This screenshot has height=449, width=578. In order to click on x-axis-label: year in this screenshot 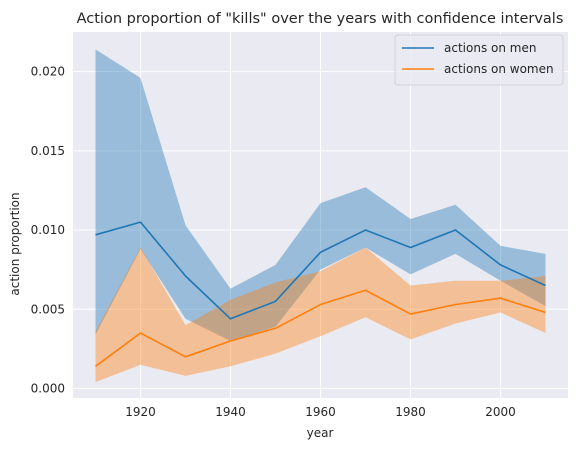, I will do `click(320, 433)`.